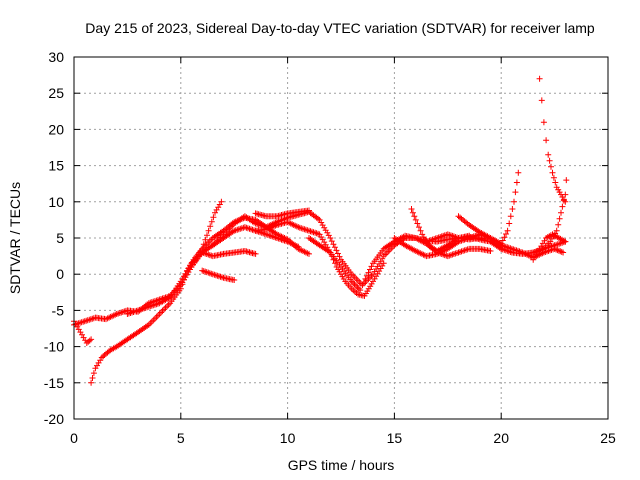  What do you see at coordinates (395, 438) in the screenshot?
I see `x-tick-label: 15` at bounding box center [395, 438].